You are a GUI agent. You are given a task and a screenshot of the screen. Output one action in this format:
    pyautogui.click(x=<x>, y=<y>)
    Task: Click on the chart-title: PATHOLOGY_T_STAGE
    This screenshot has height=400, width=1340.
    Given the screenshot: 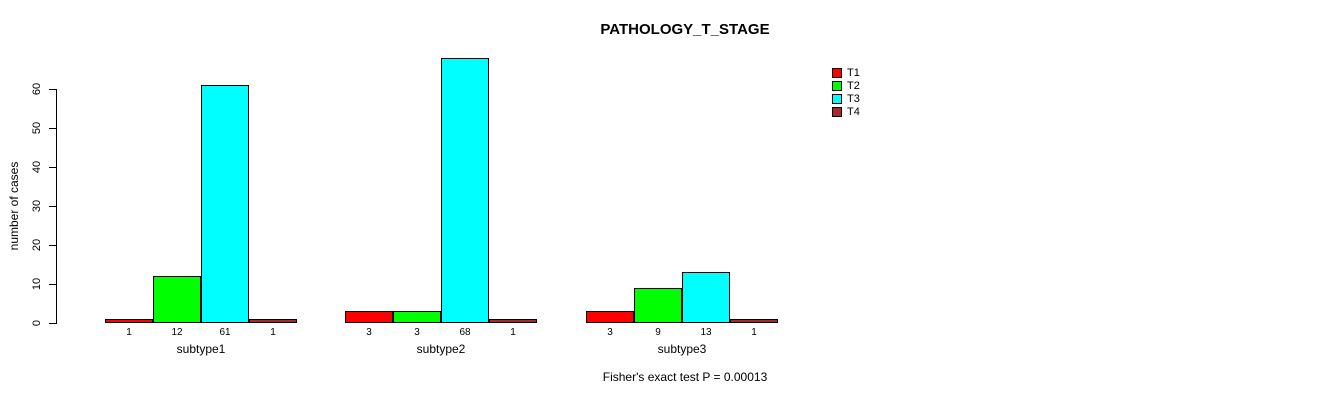 What is the action you would take?
    pyautogui.click(x=685, y=29)
    